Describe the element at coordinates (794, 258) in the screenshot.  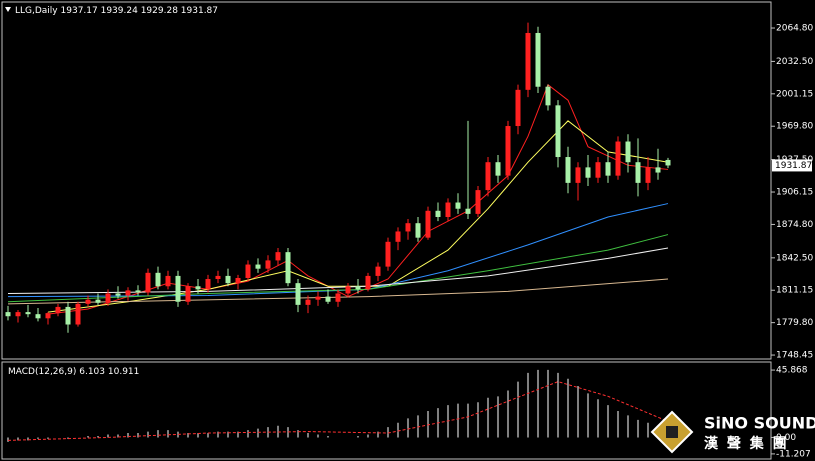
I see `y-tick-label: 1842.50` at that location.